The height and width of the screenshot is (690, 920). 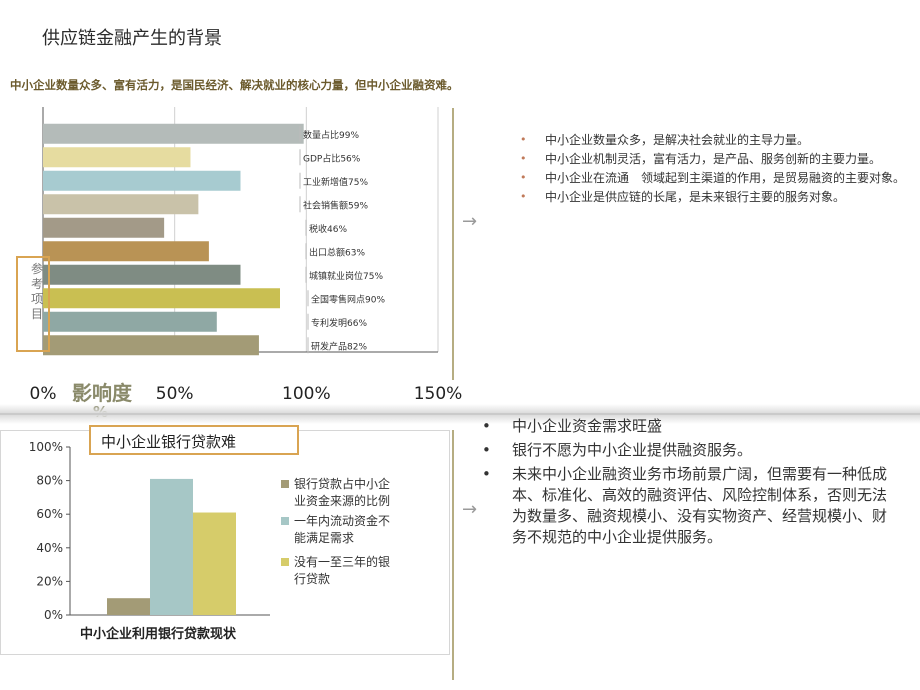 What do you see at coordinates (335, 182) in the screenshot?
I see `category-label: 工业新增值75%` at bounding box center [335, 182].